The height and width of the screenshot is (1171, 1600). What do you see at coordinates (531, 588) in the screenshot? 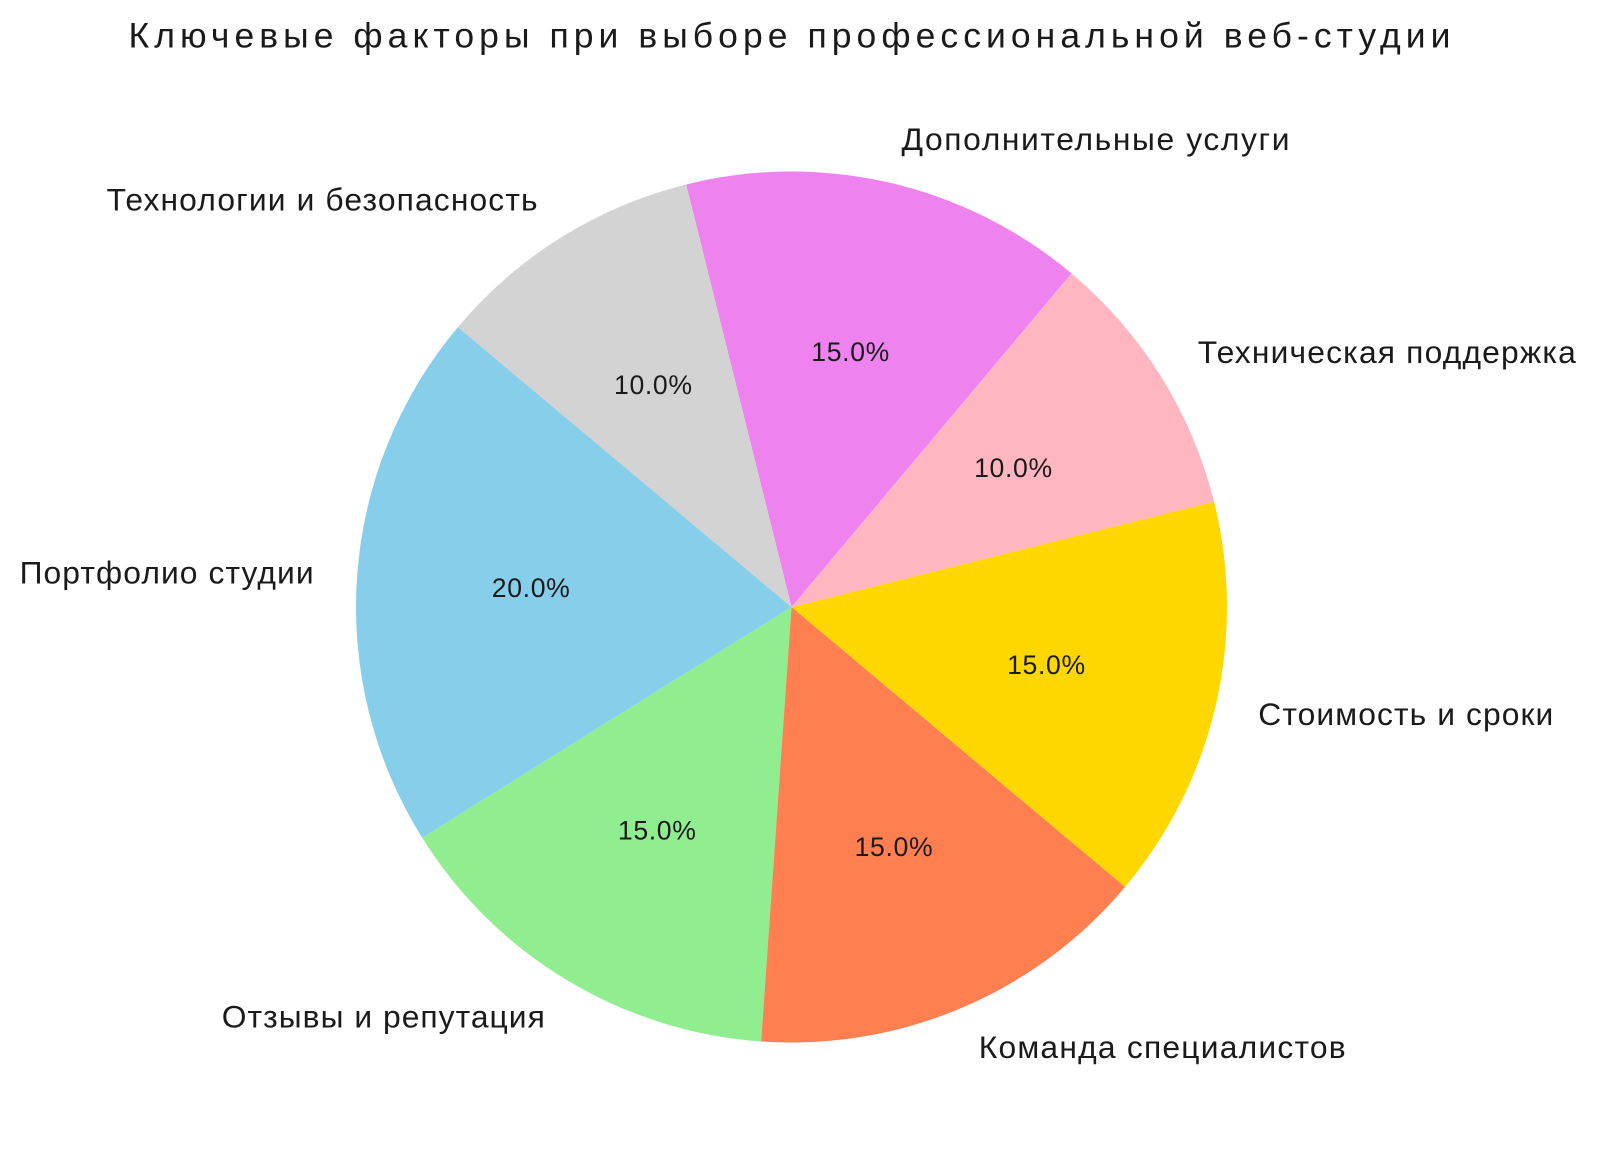
I see `svg-text: 20.0%` at bounding box center [531, 588].